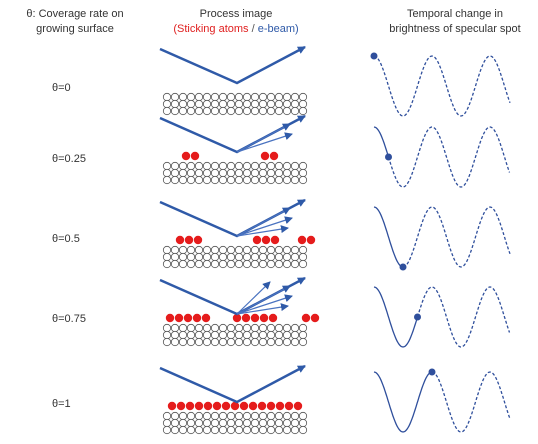  Describe the element at coordinates (455, 14) in the screenshot. I see `header-right: Temporal change in` at that location.